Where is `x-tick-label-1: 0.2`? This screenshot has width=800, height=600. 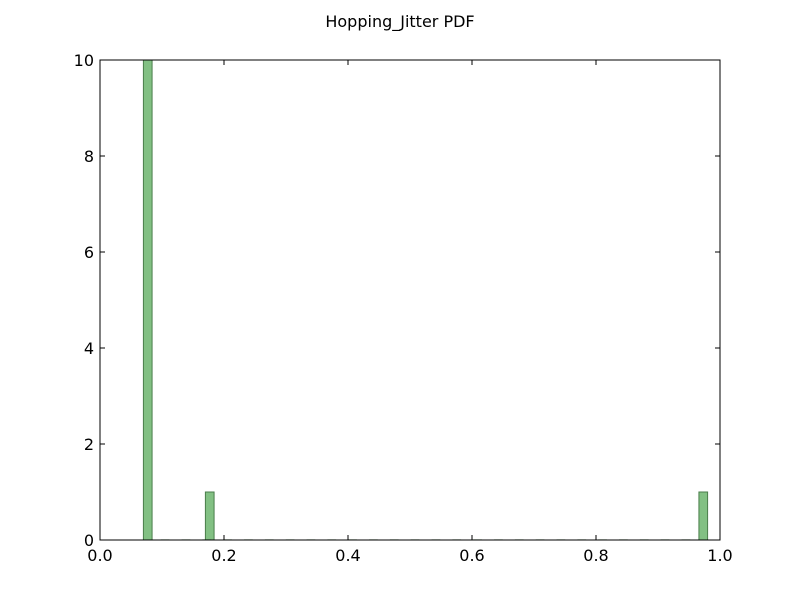
x-tick-label-1: 0.2 is located at coordinates (223, 555).